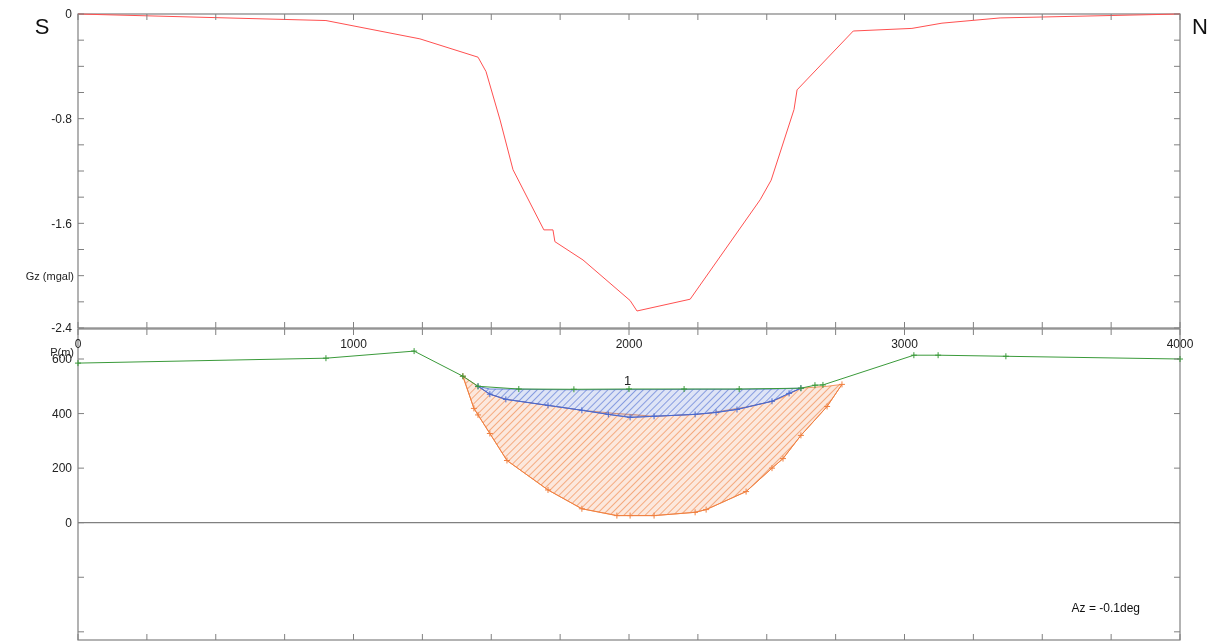 Image resolution: width=1218 pixels, height=641 pixels. What do you see at coordinates (629, 344) in the screenshot?
I see `x-tick-label: 2000` at bounding box center [629, 344].